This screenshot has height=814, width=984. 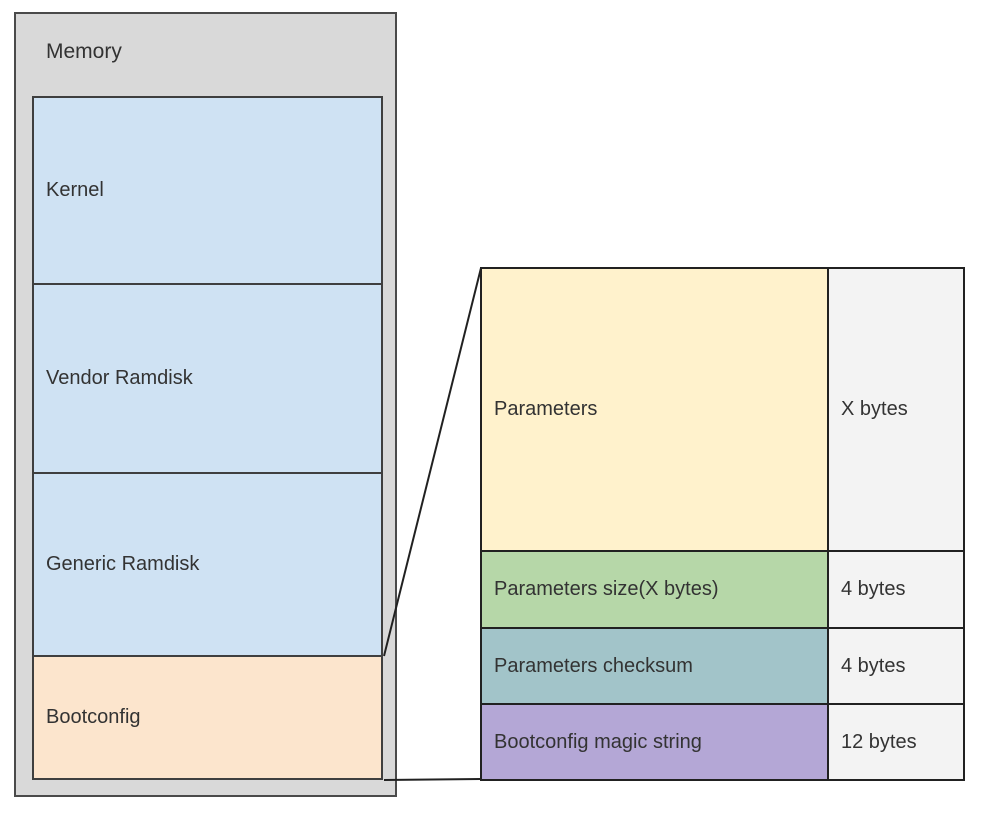 I want to click on memory-block-label: Kernel, so click(x=75, y=190).